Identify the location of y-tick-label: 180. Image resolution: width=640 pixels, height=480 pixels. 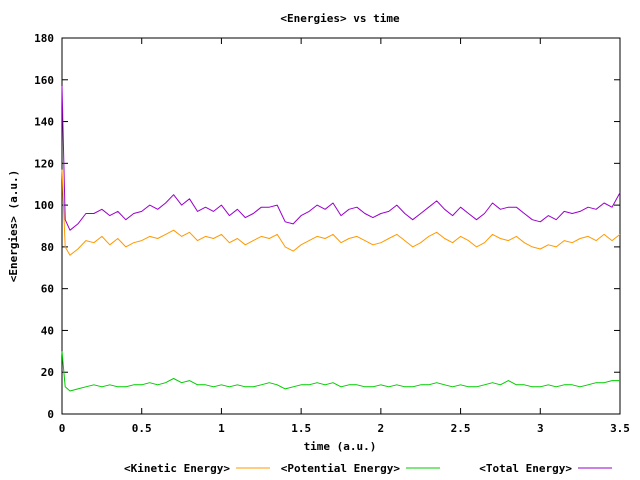
(44, 38).